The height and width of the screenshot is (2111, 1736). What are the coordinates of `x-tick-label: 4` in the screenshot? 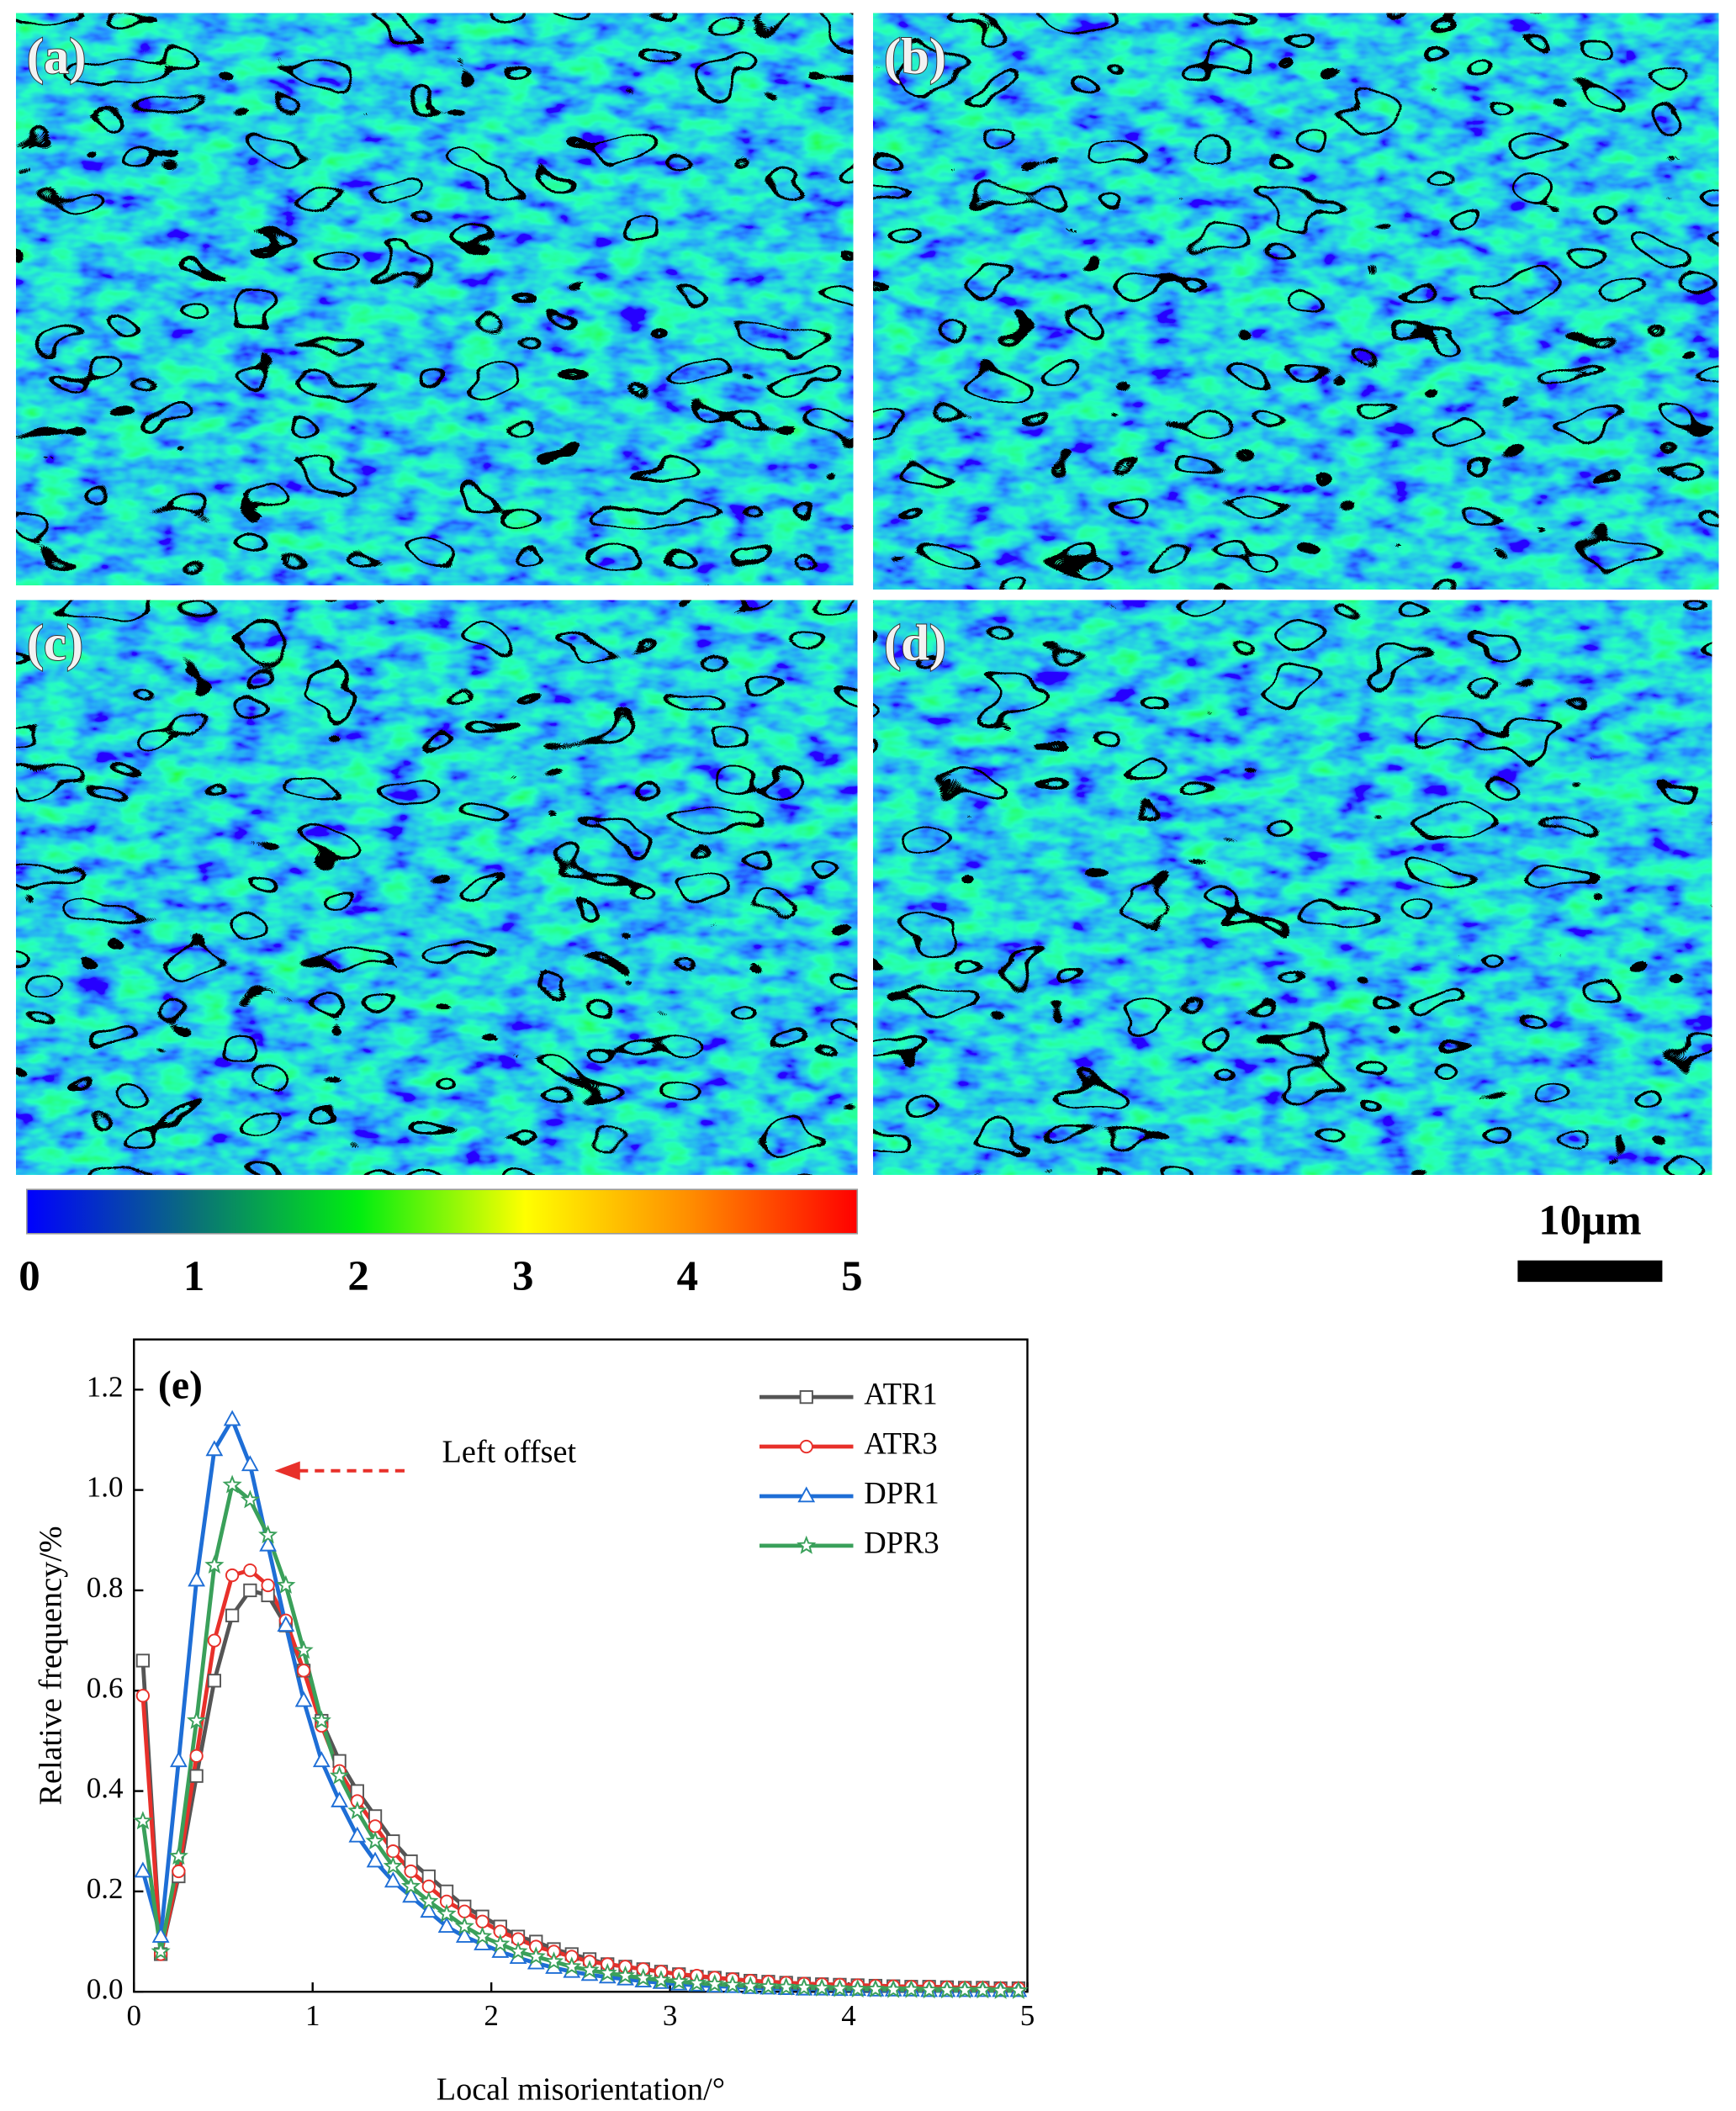 It's located at (848, 2015).